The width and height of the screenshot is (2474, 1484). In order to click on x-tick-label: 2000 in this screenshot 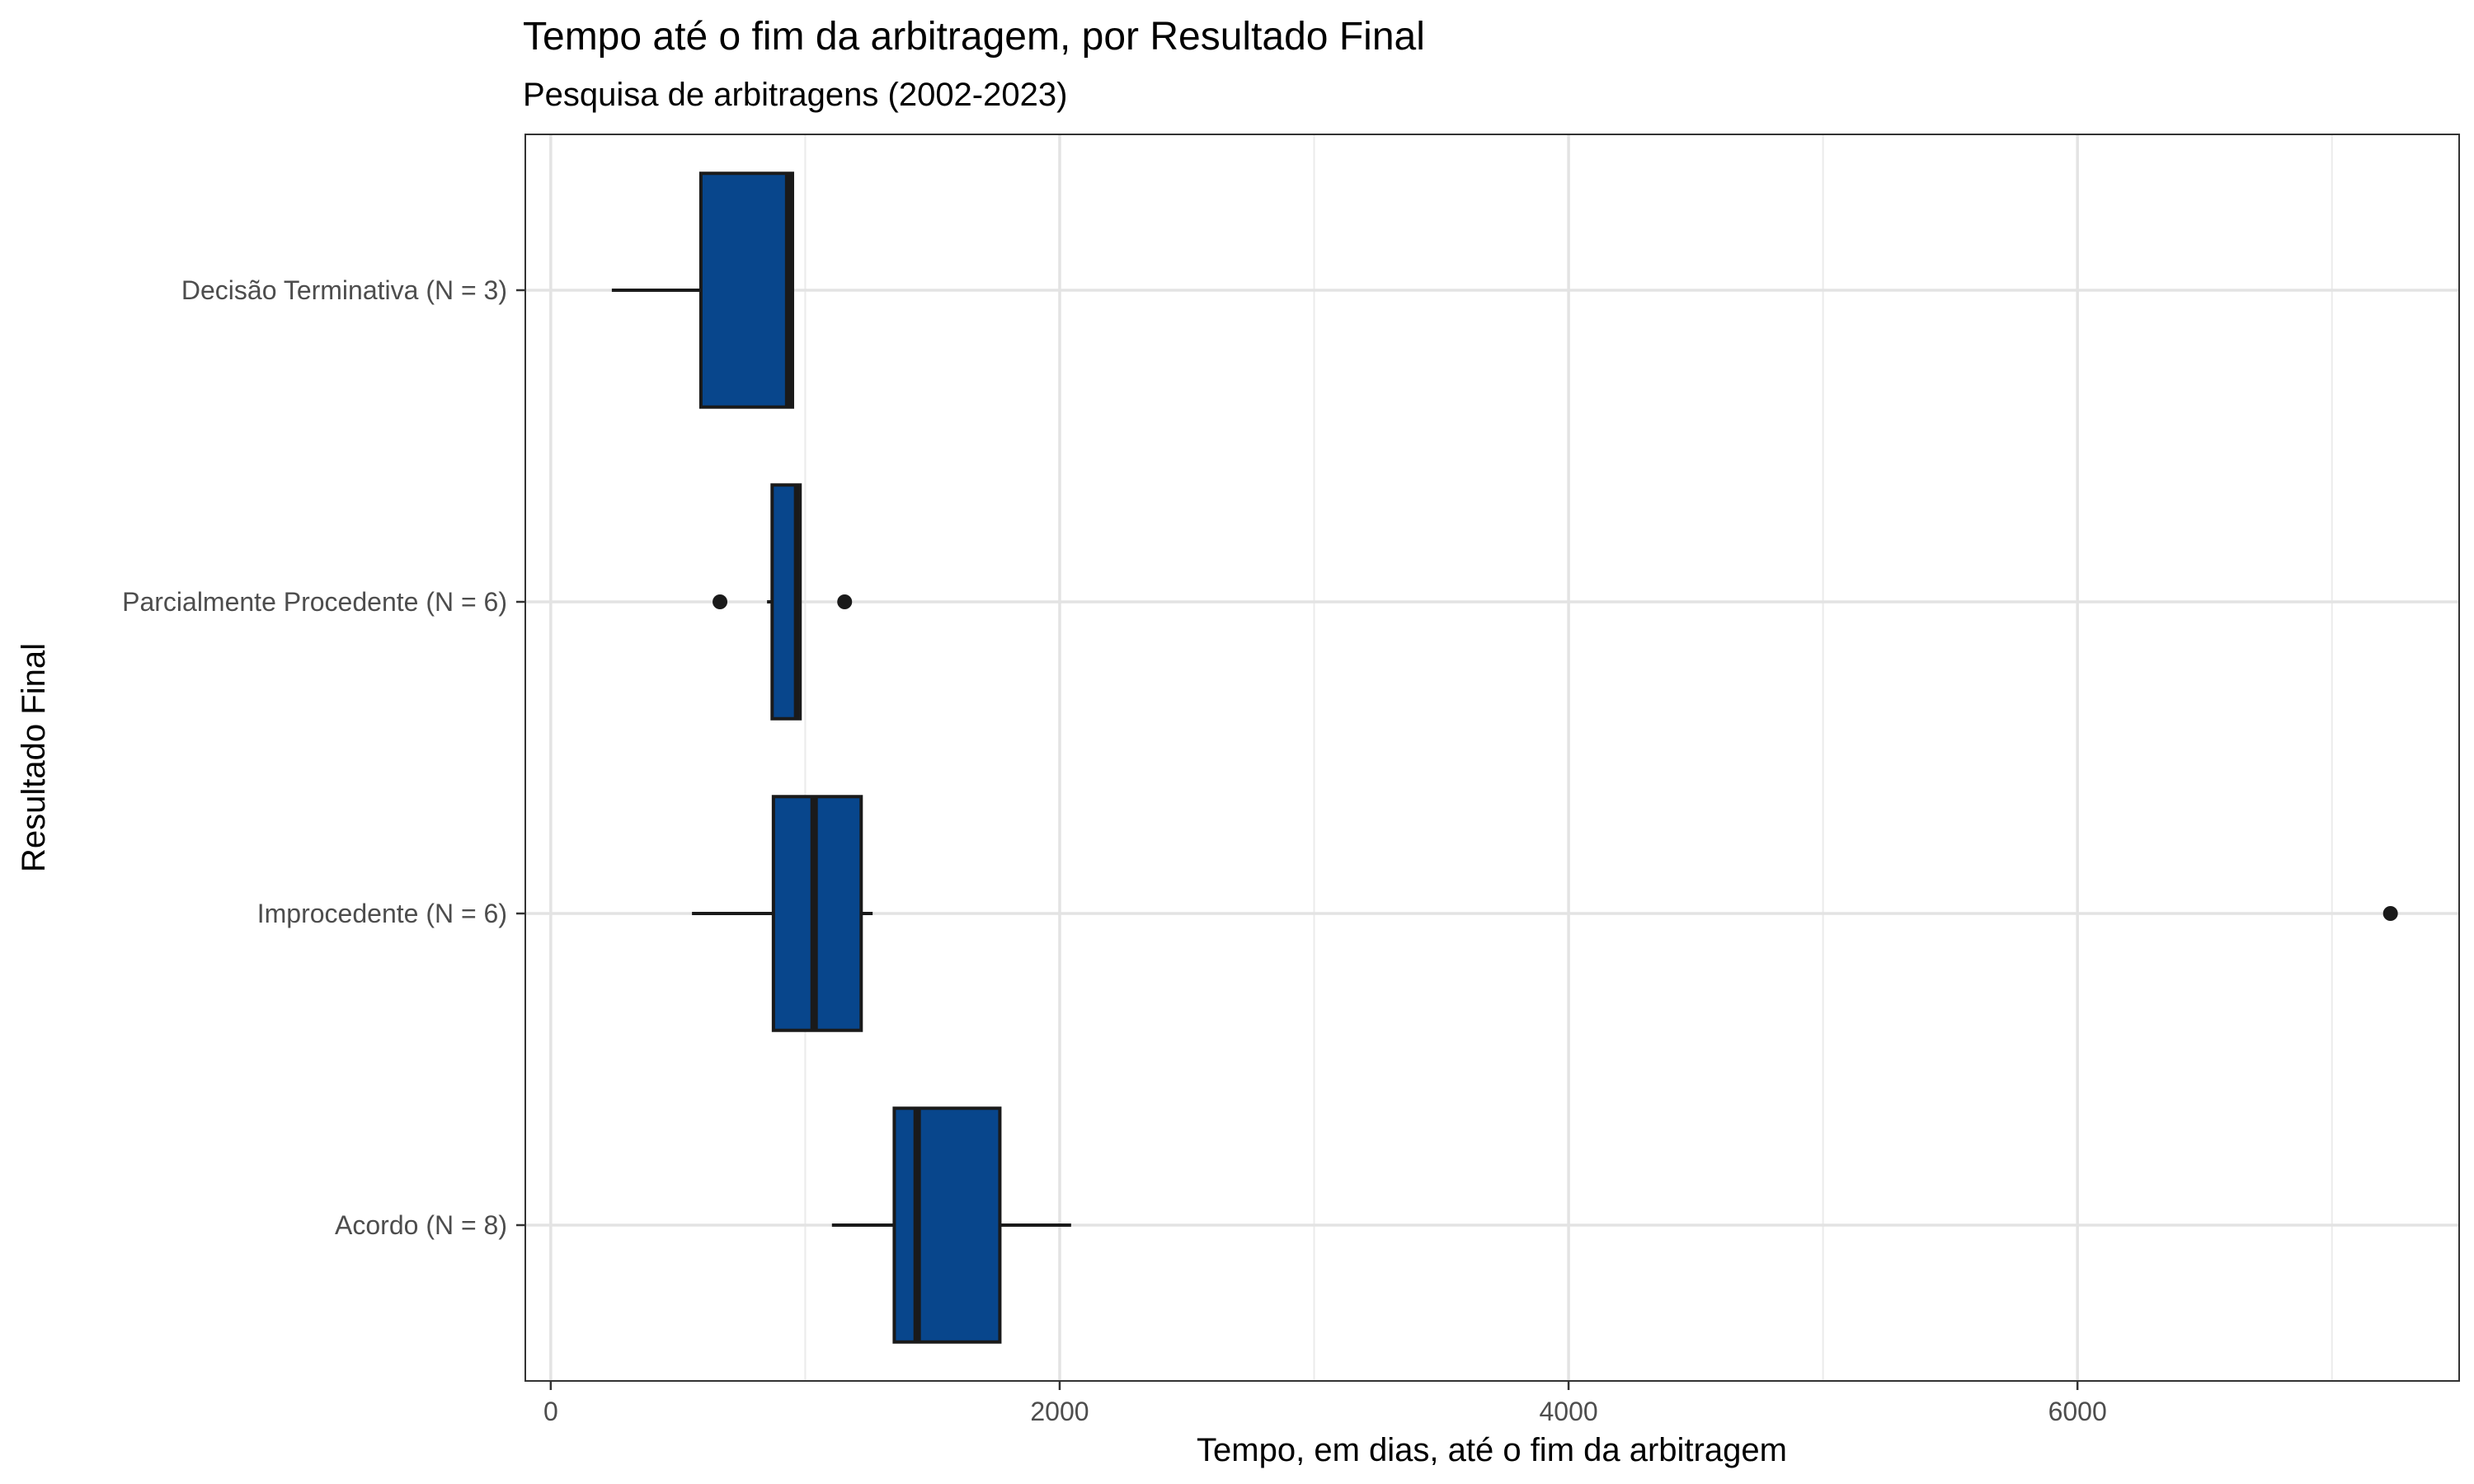, I will do `click(1059, 1411)`.